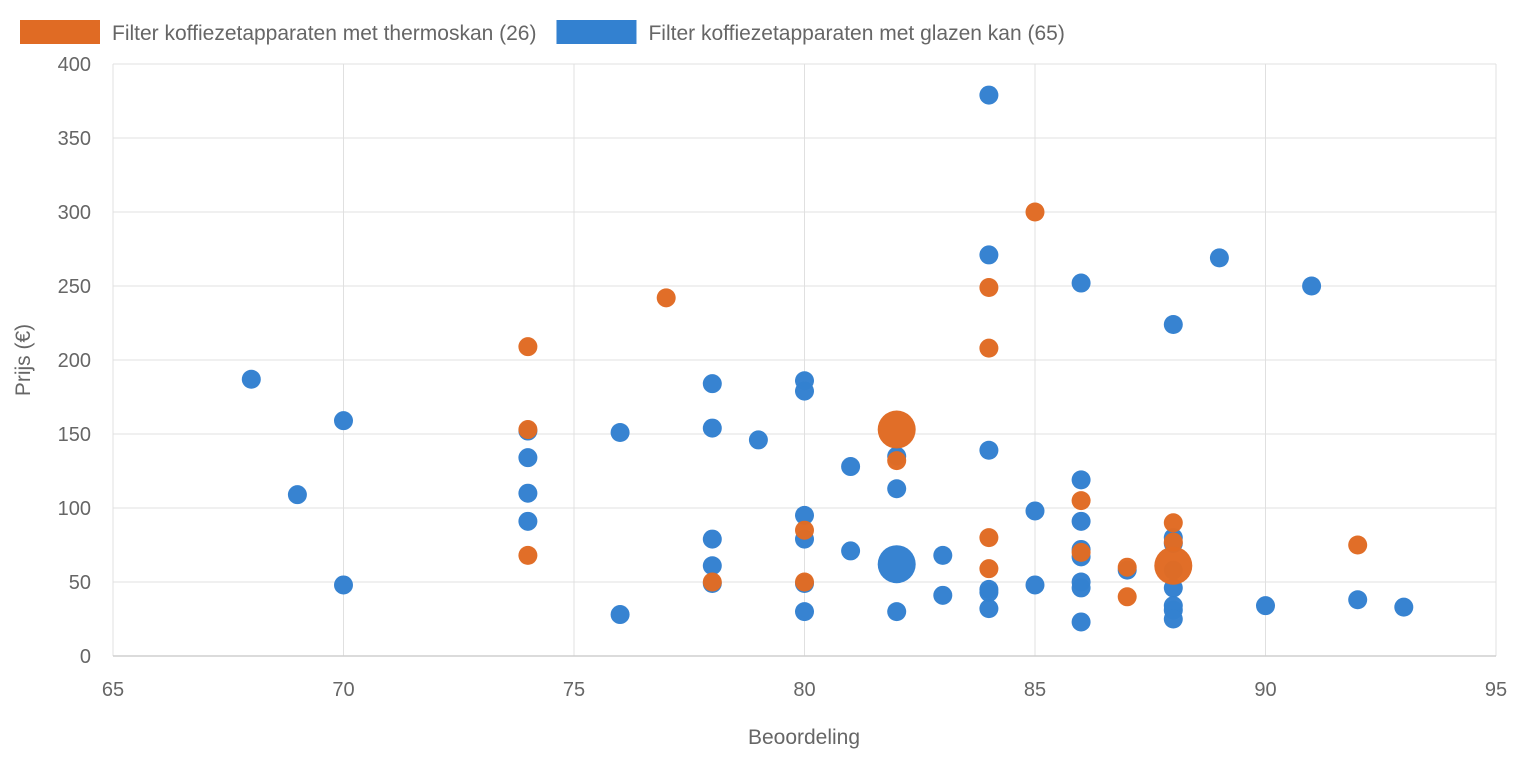 This screenshot has height=758, width=1518. Describe the element at coordinates (74, 65) in the screenshot. I see `y-tick-label: 400` at that location.